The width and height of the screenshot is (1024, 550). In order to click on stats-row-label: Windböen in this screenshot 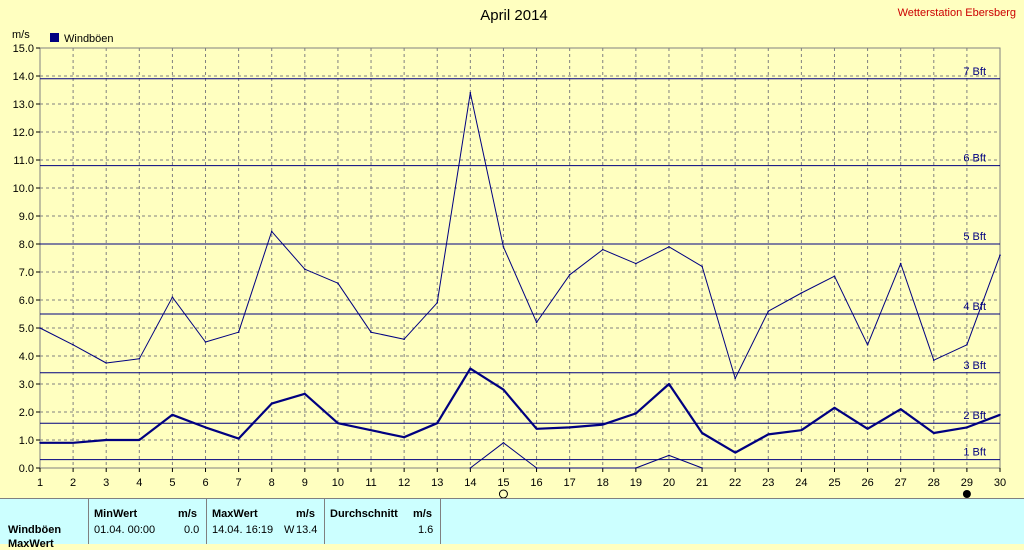, I will do `click(35, 530)`.